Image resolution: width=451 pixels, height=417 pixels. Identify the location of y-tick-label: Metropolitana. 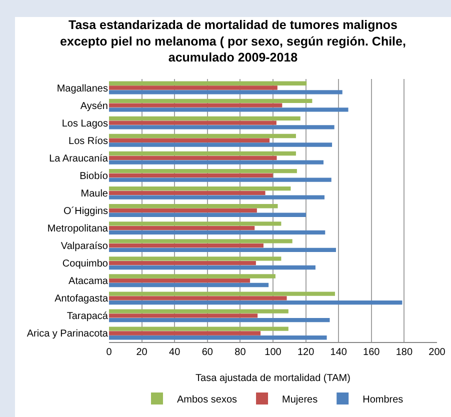
(77, 229).